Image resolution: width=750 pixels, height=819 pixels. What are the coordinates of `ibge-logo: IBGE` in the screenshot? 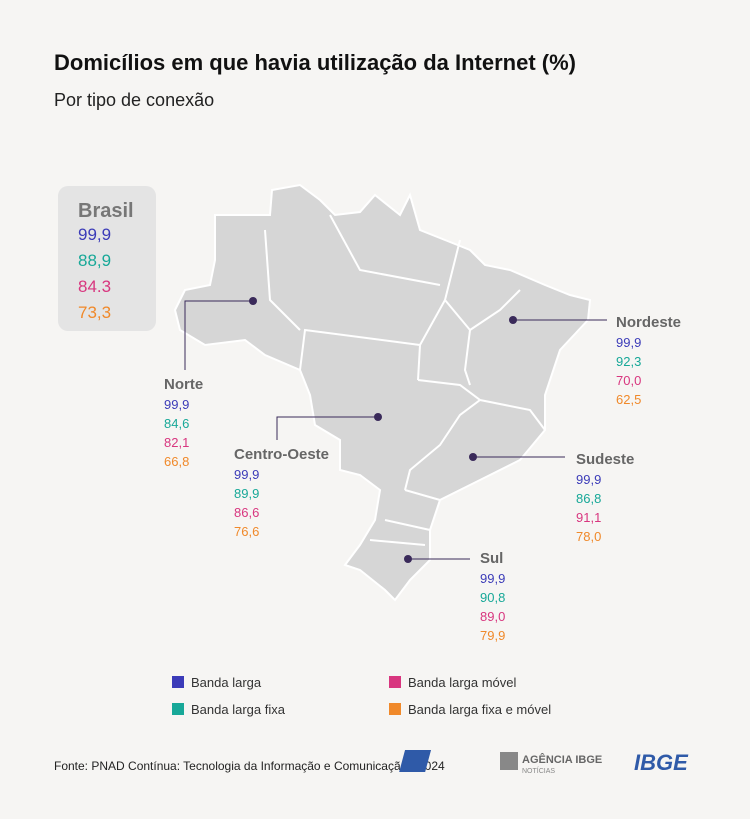 It's located at (544, 762).